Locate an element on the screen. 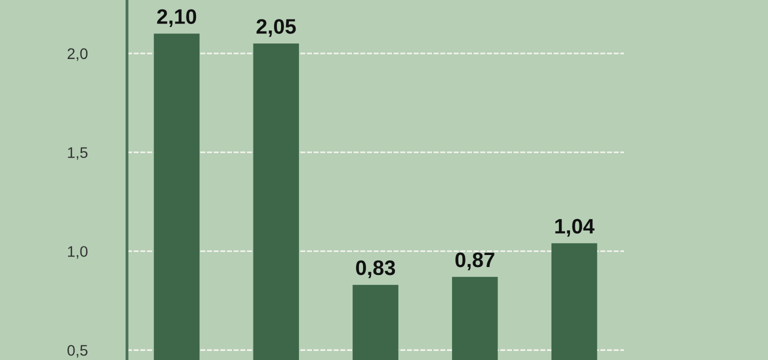 This screenshot has width=768, height=360. data-label: 0,83 is located at coordinates (376, 269).